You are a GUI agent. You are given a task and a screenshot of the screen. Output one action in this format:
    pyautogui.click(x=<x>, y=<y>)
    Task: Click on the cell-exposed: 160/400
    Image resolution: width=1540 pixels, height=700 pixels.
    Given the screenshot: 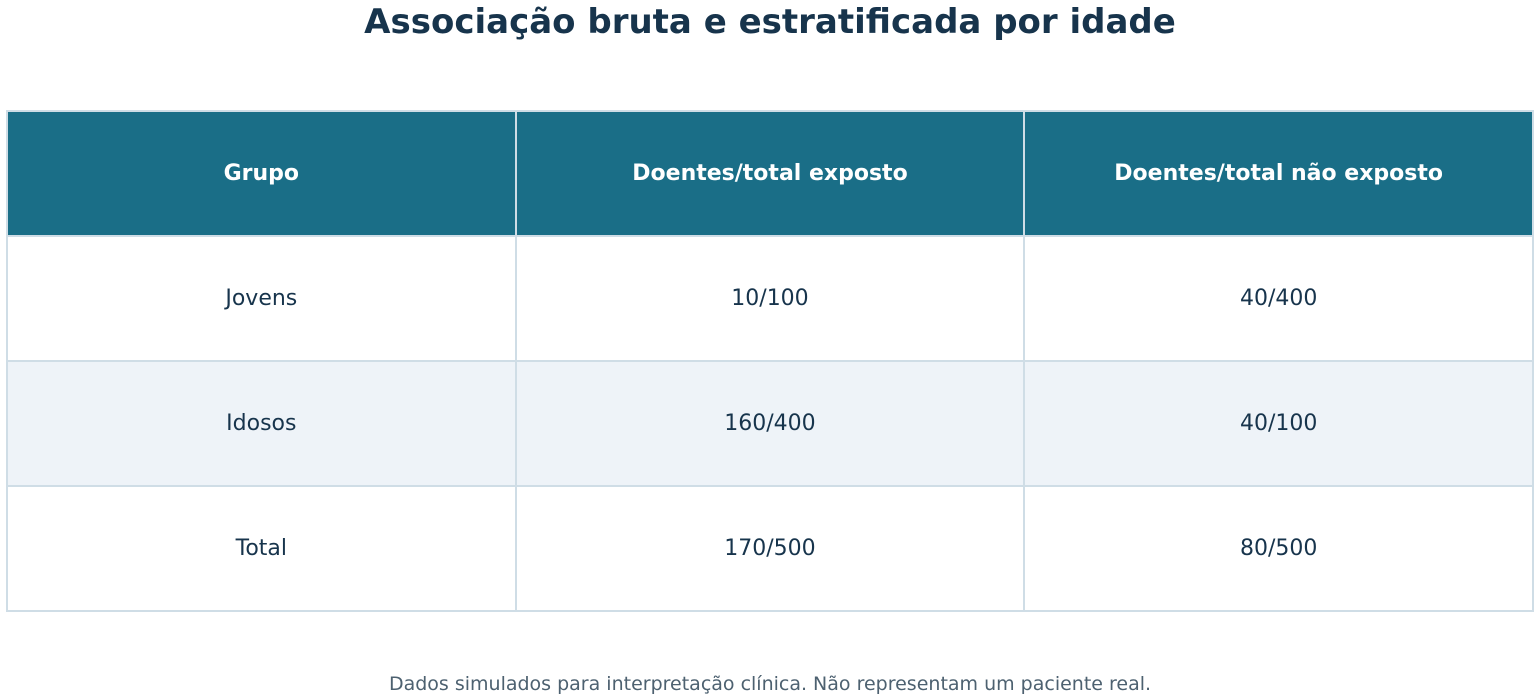 What is the action you would take?
    pyautogui.click(x=770, y=423)
    